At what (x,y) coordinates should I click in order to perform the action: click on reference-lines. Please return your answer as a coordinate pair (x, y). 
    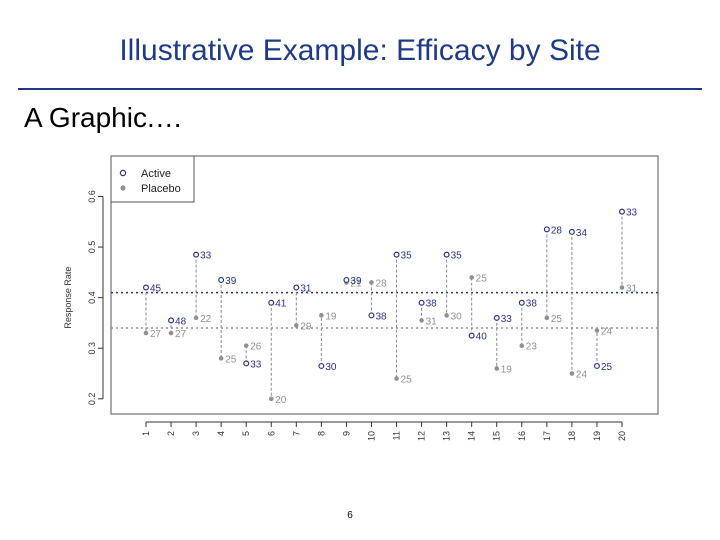
    Looking at the image, I should click on (384, 310).